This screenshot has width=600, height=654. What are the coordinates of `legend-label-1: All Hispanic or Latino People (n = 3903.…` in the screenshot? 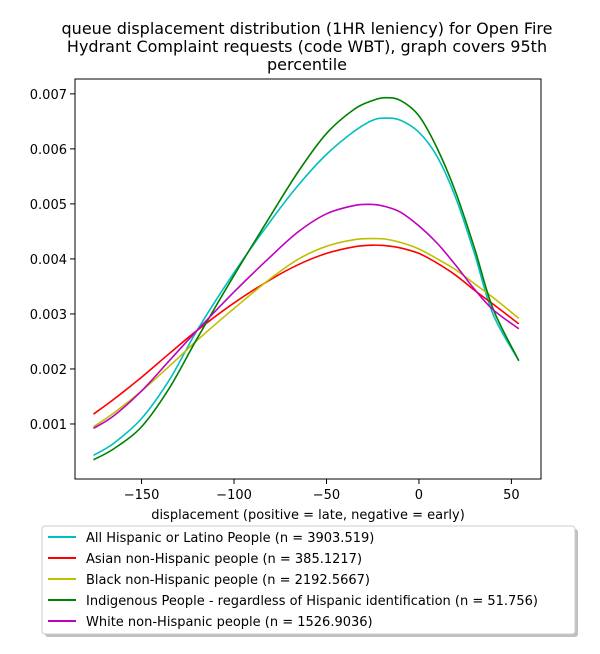 It's located at (230, 538).